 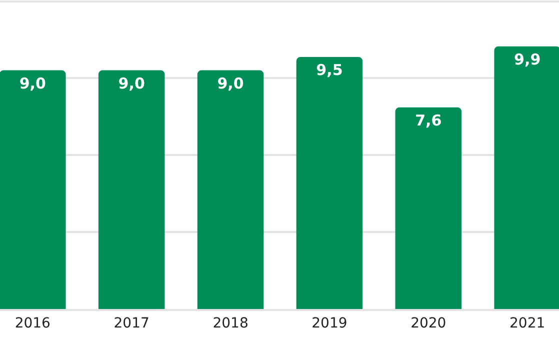 I want to click on data-label: 9,5, so click(x=329, y=70).